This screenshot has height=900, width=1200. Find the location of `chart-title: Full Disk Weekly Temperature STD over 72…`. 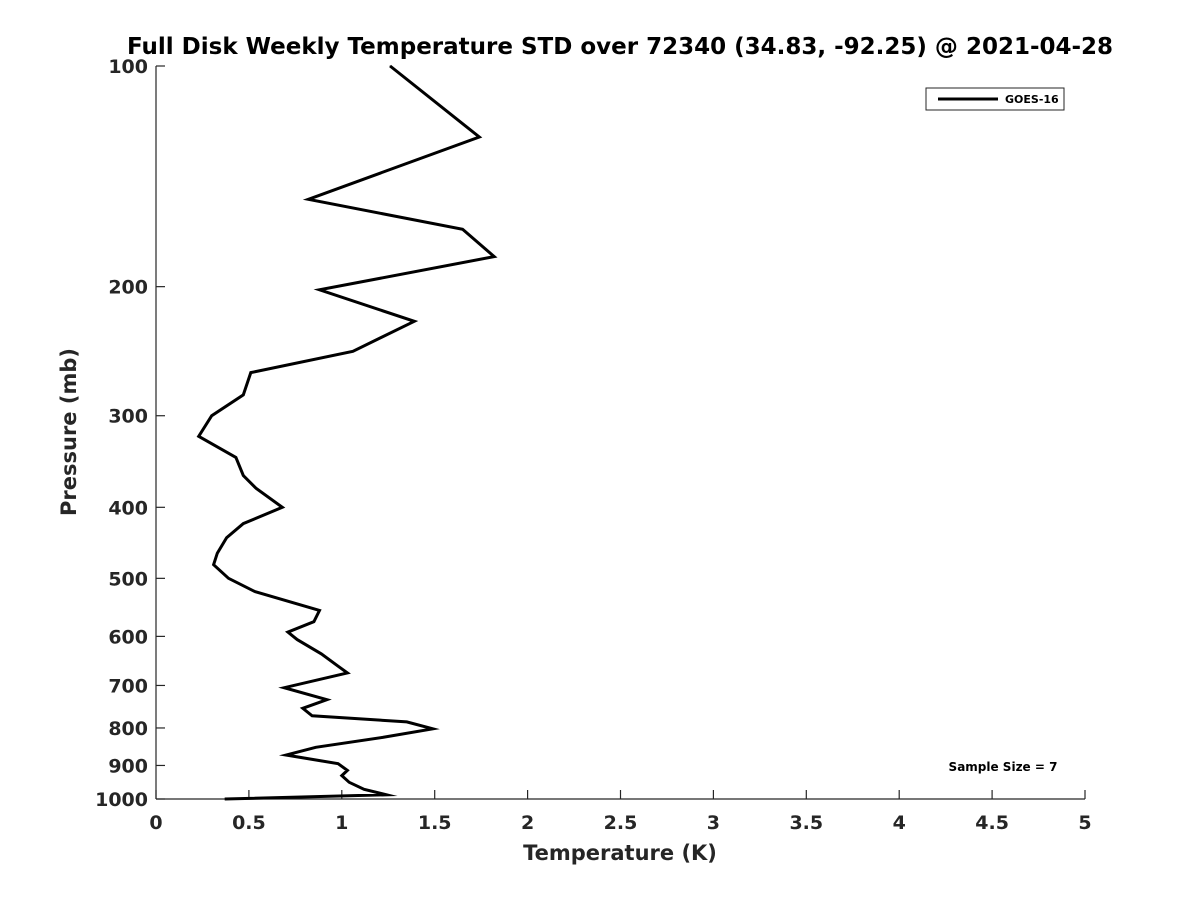

chart-title: Full Disk Weekly Temperature STD over 72… is located at coordinates (620, 47).